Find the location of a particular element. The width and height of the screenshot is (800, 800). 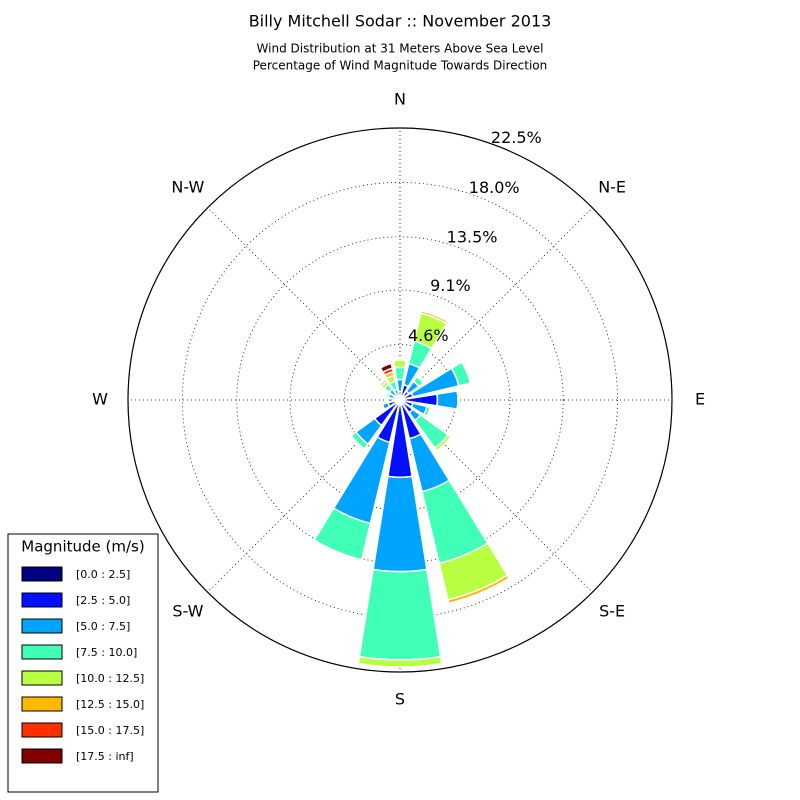

legend-label: [2.5 : 5.0] is located at coordinates (103, 600).